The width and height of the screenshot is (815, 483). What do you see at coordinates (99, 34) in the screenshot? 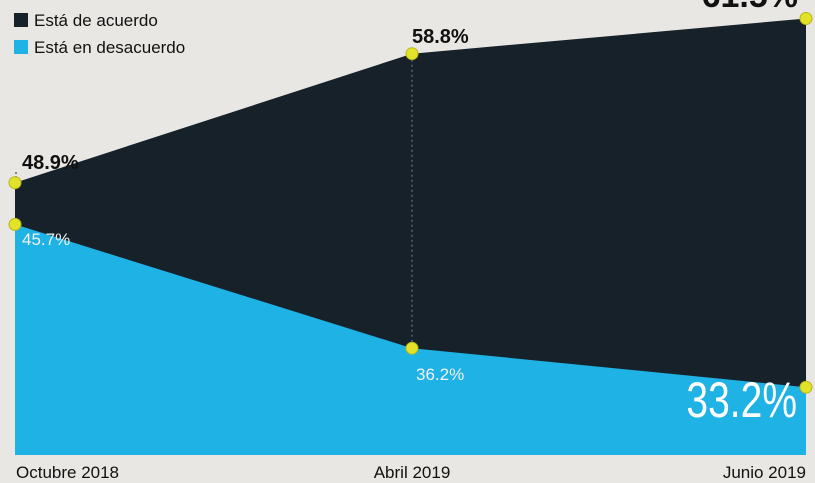
I see `legend: Está de acuerdo Está en desacuerdo` at bounding box center [99, 34].